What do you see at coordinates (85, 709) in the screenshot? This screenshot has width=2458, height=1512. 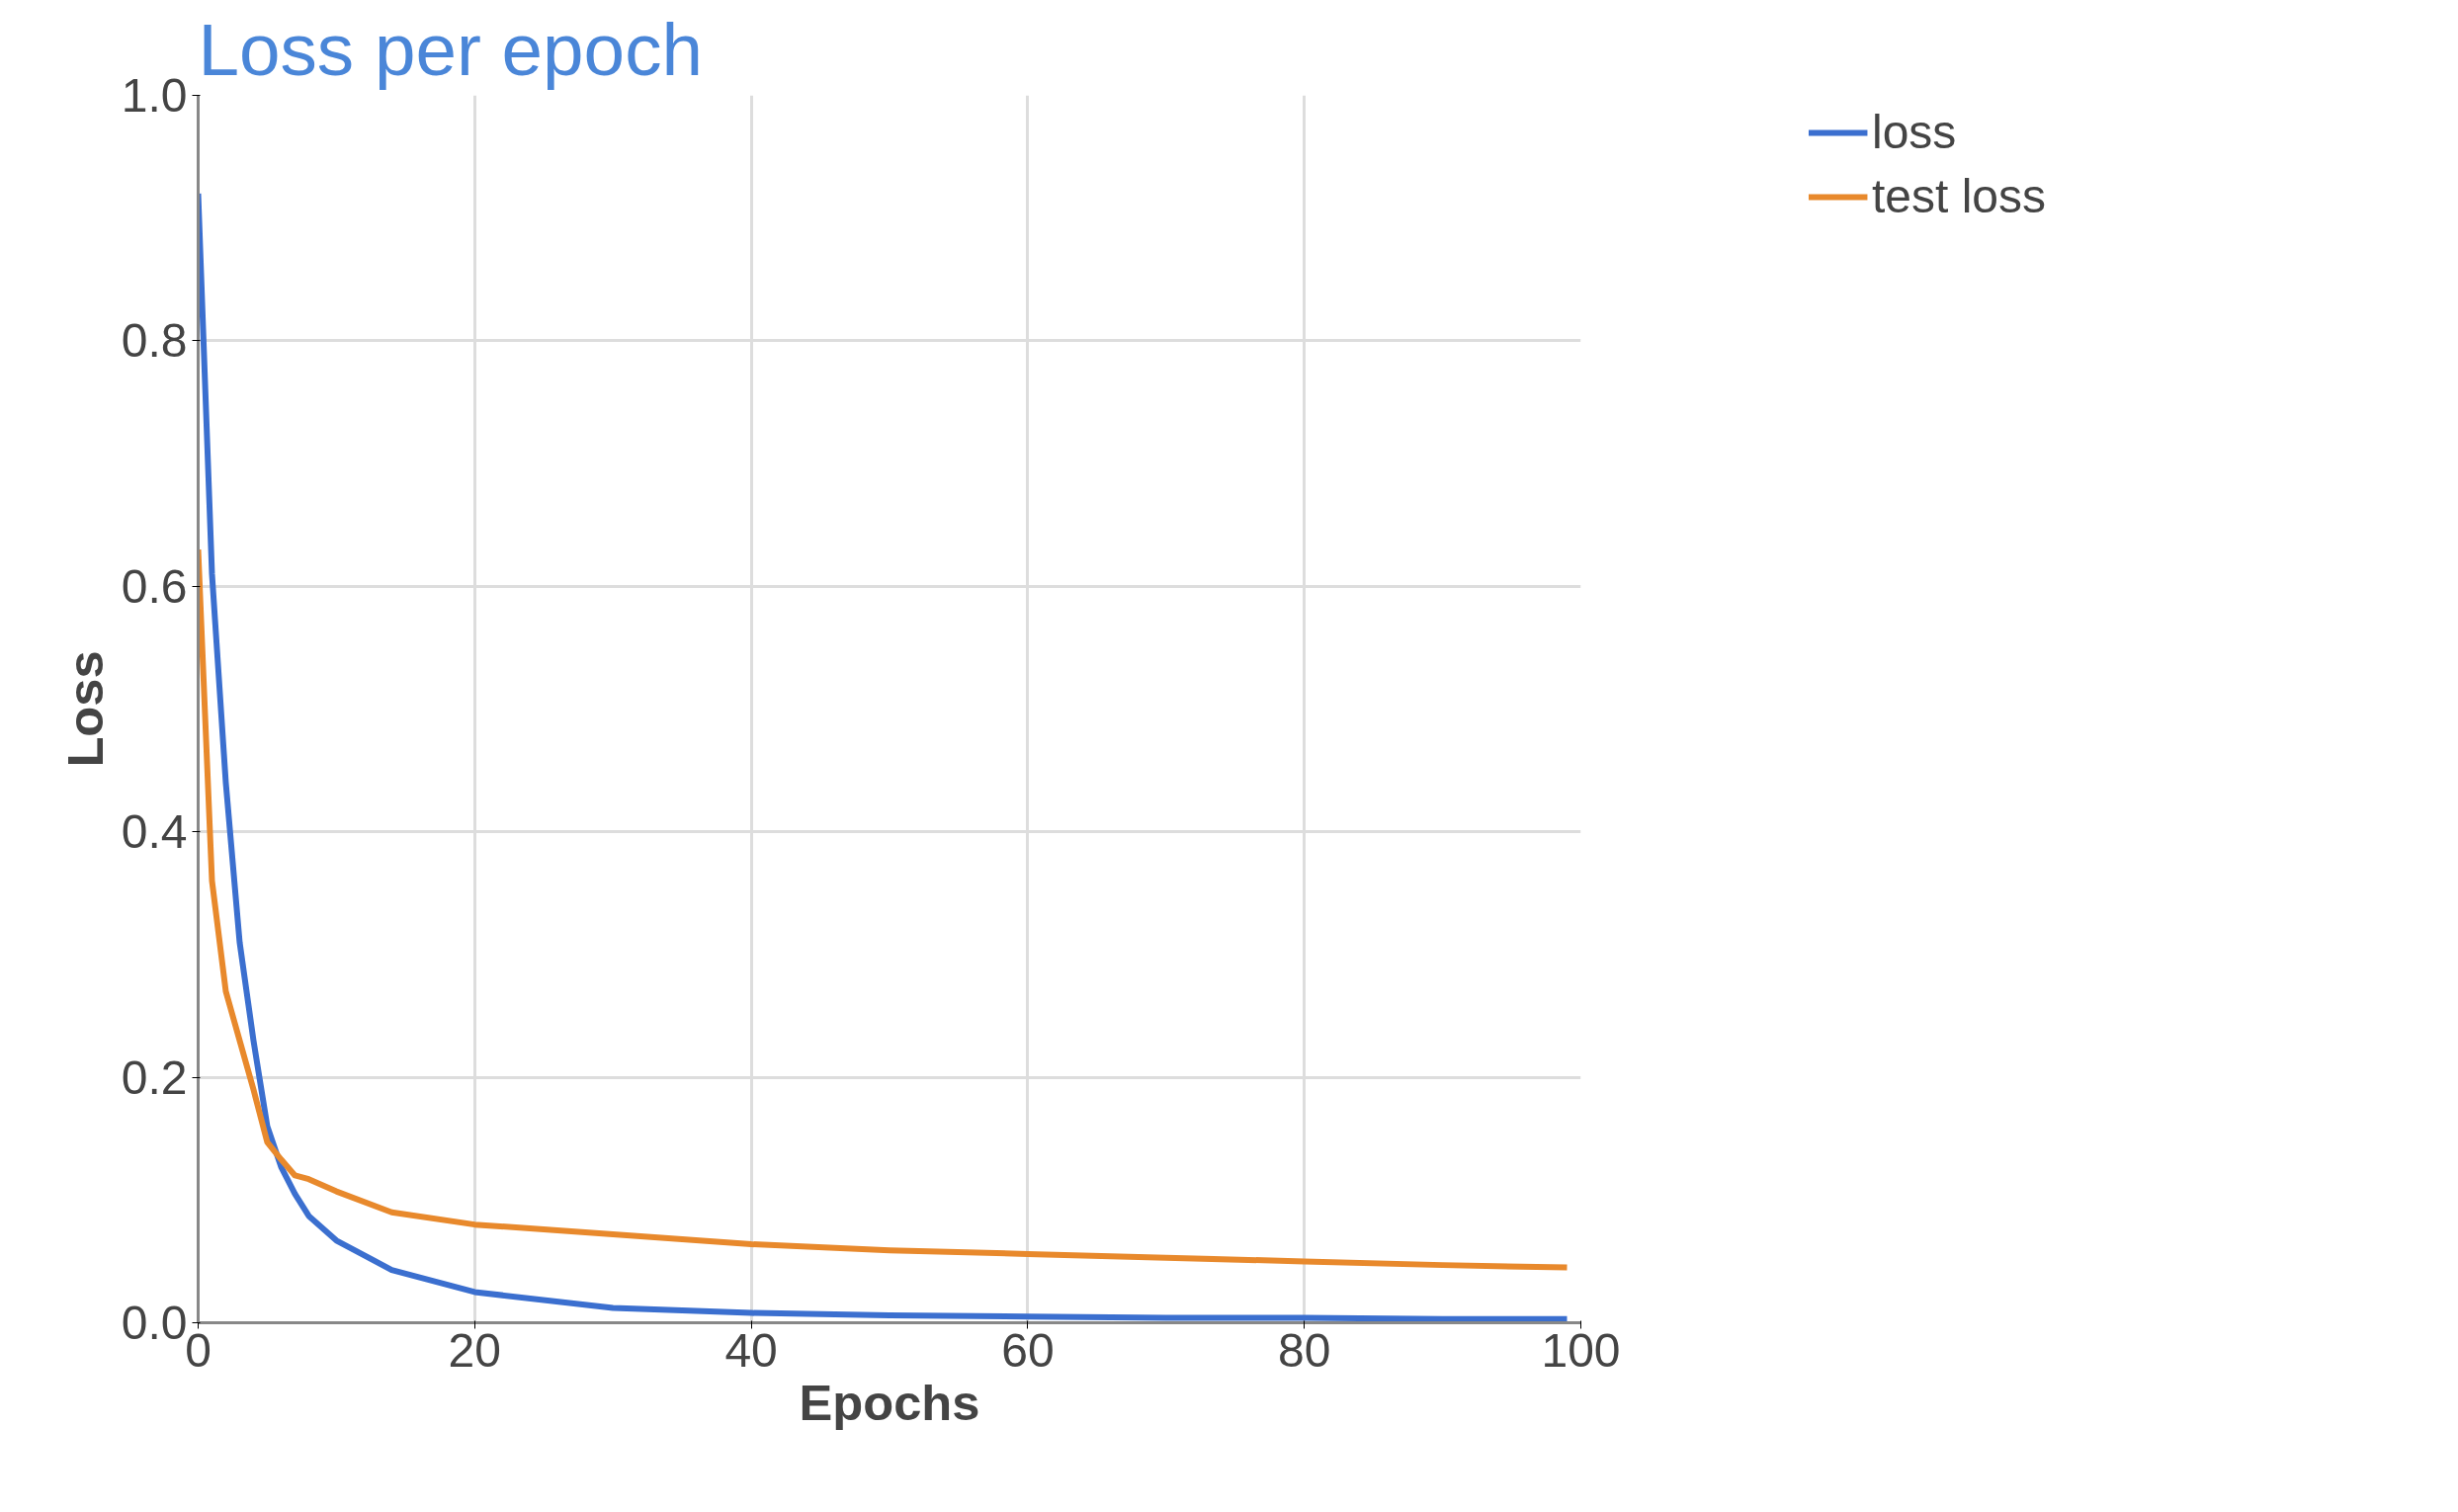 I see `y-axis-title: Loss` at bounding box center [85, 709].